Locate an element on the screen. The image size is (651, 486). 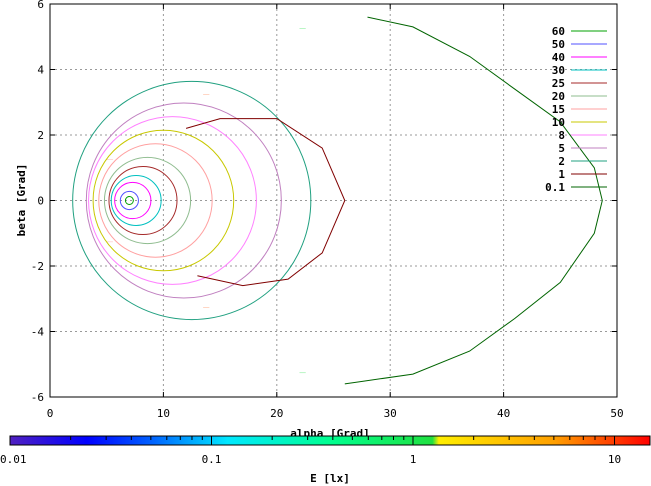
x-tick-label: 0 is located at coordinates (50, 413).